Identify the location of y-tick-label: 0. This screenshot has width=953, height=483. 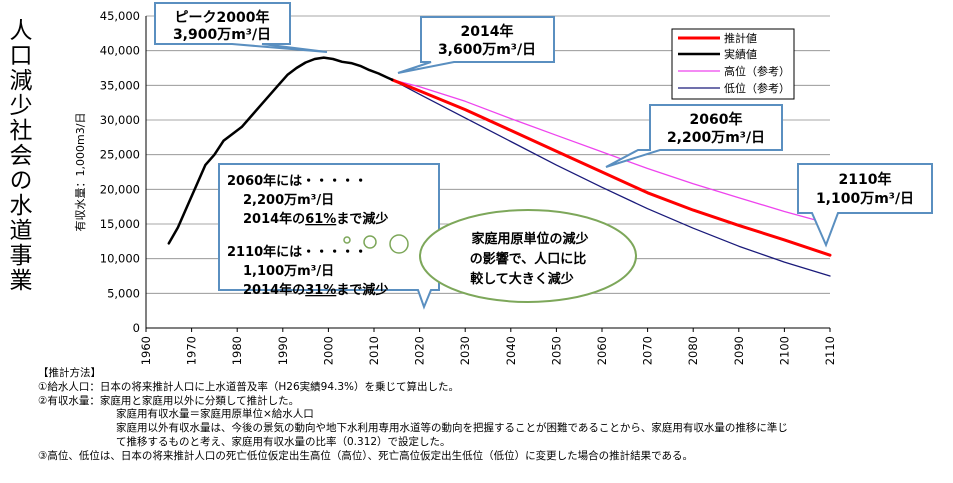
(136, 328).